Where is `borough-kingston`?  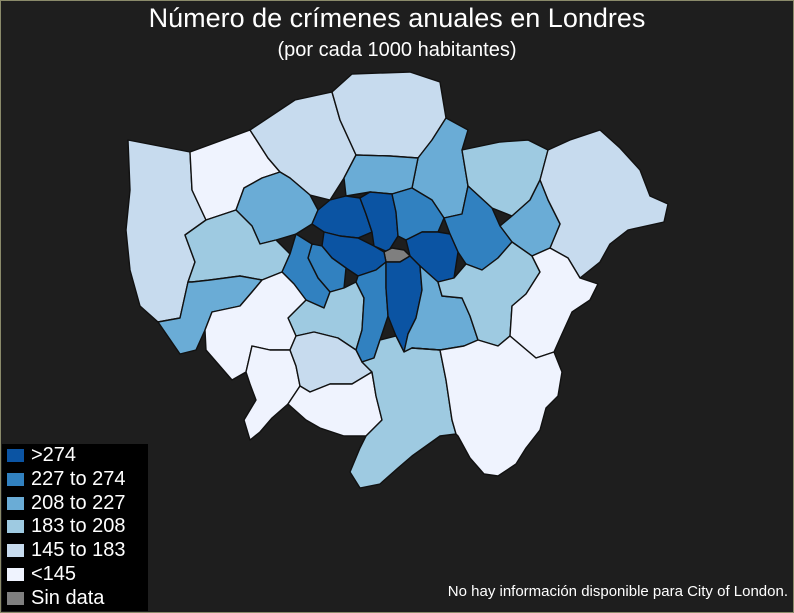
borough-kingston is located at coordinates (272, 393).